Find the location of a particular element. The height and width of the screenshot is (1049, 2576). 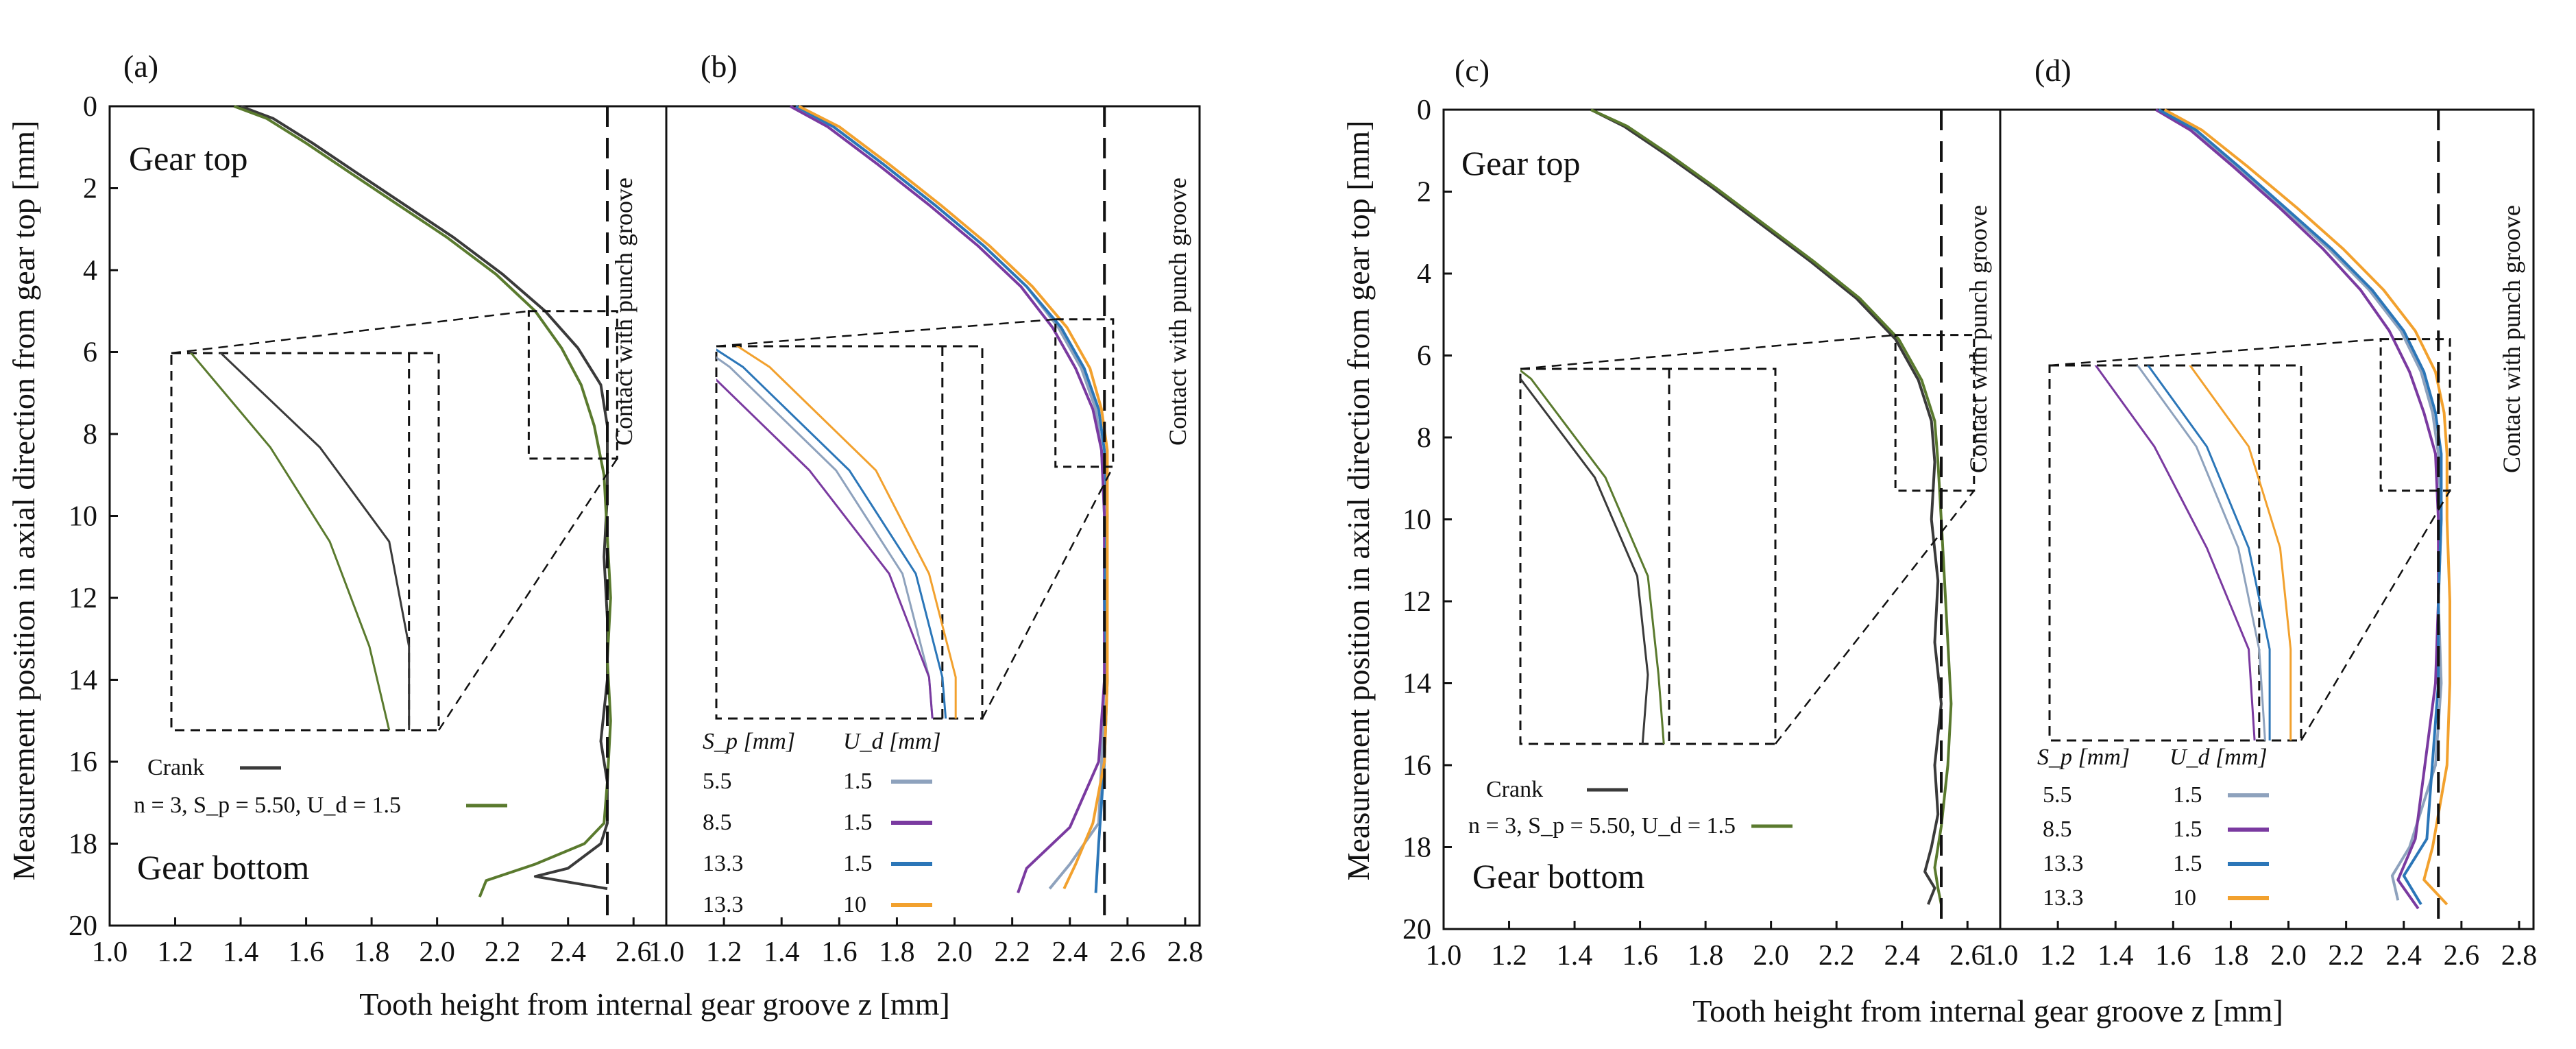

panel-c-ytick-label: 10 is located at coordinates (1416, 520).